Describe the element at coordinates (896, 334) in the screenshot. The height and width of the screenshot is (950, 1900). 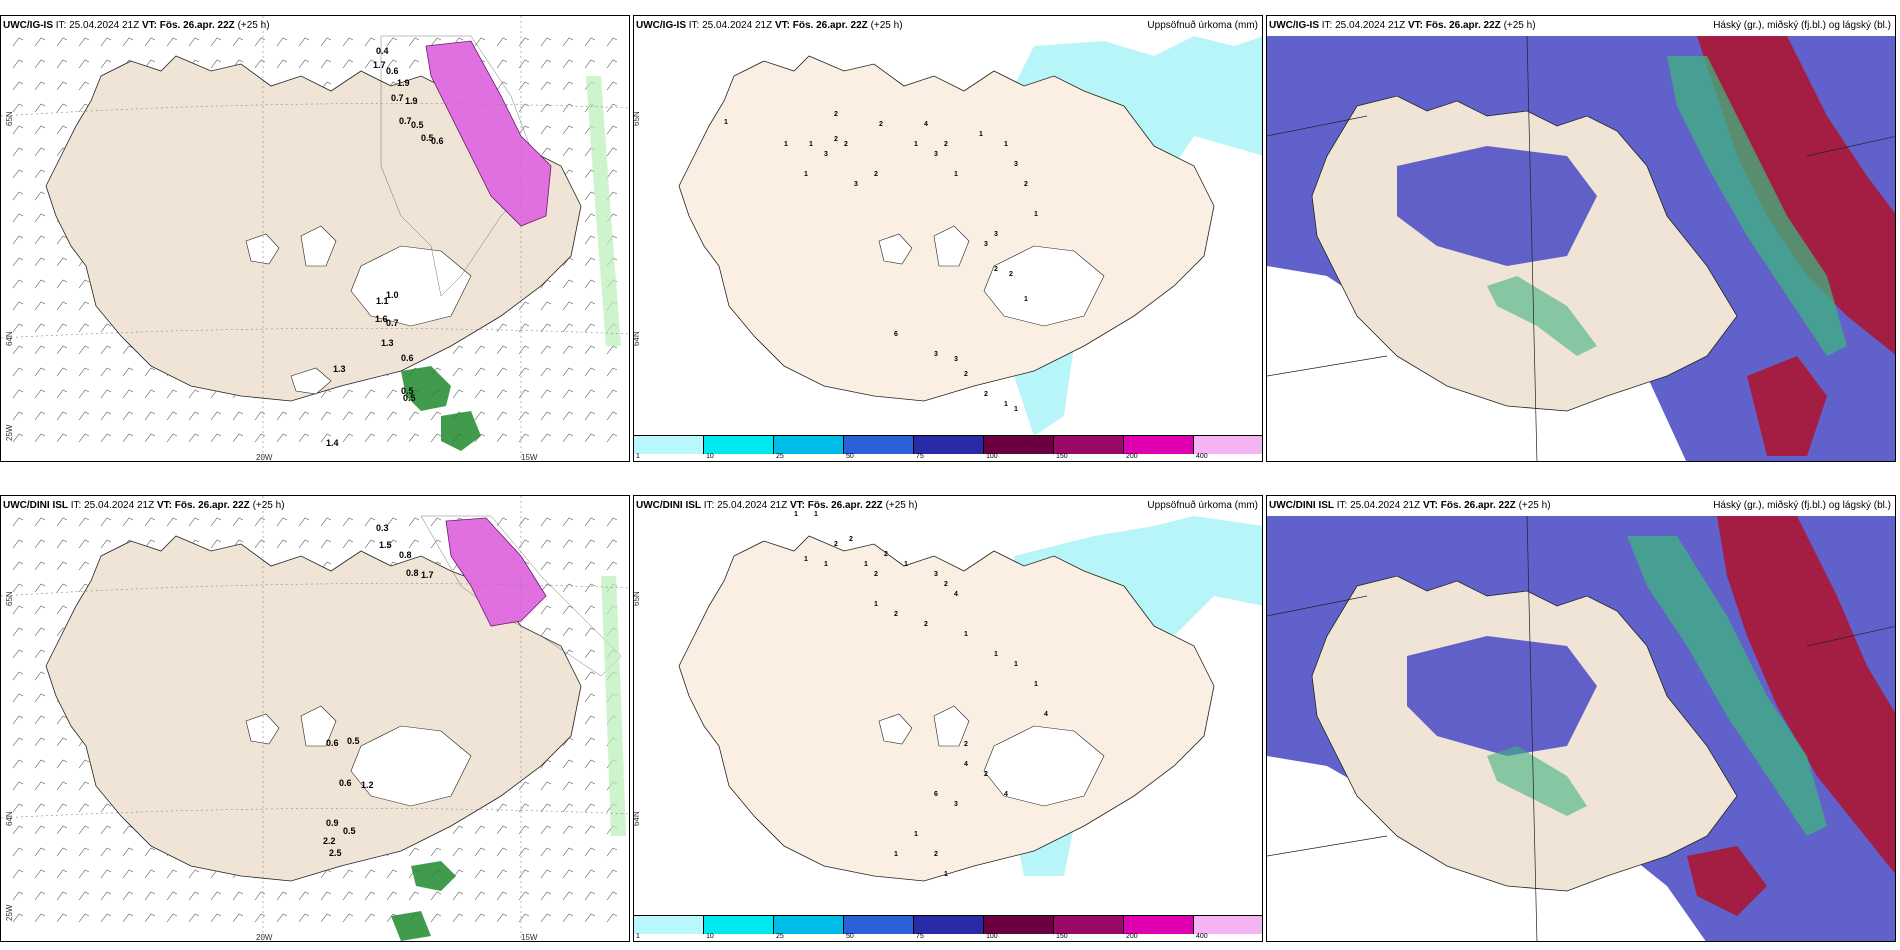
I see `value-label: 6` at that location.